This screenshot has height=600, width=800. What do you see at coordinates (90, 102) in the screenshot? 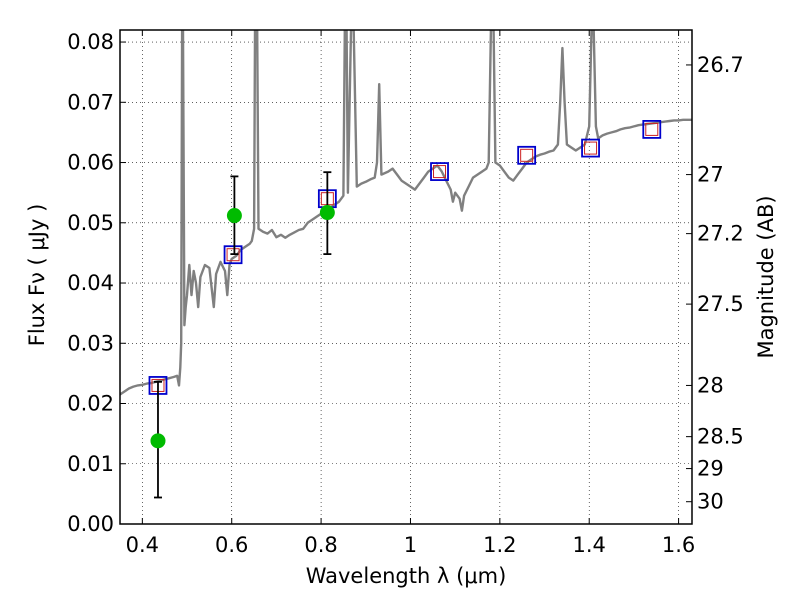
I see `y-tick-label: 0.07` at bounding box center [90, 102].